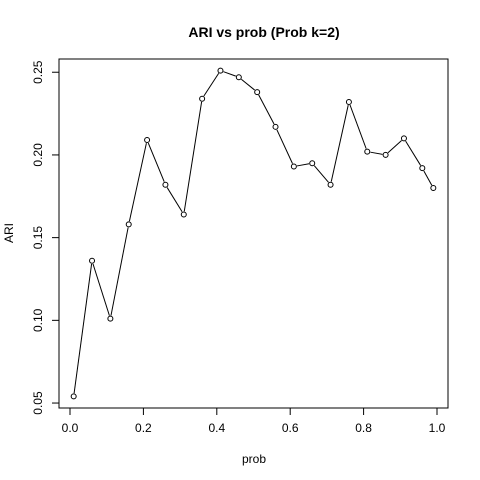 The image size is (480, 480). Describe the element at coordinates (363, 428) in the screenshot. I see `x-tick-label: 0.8` at that location.